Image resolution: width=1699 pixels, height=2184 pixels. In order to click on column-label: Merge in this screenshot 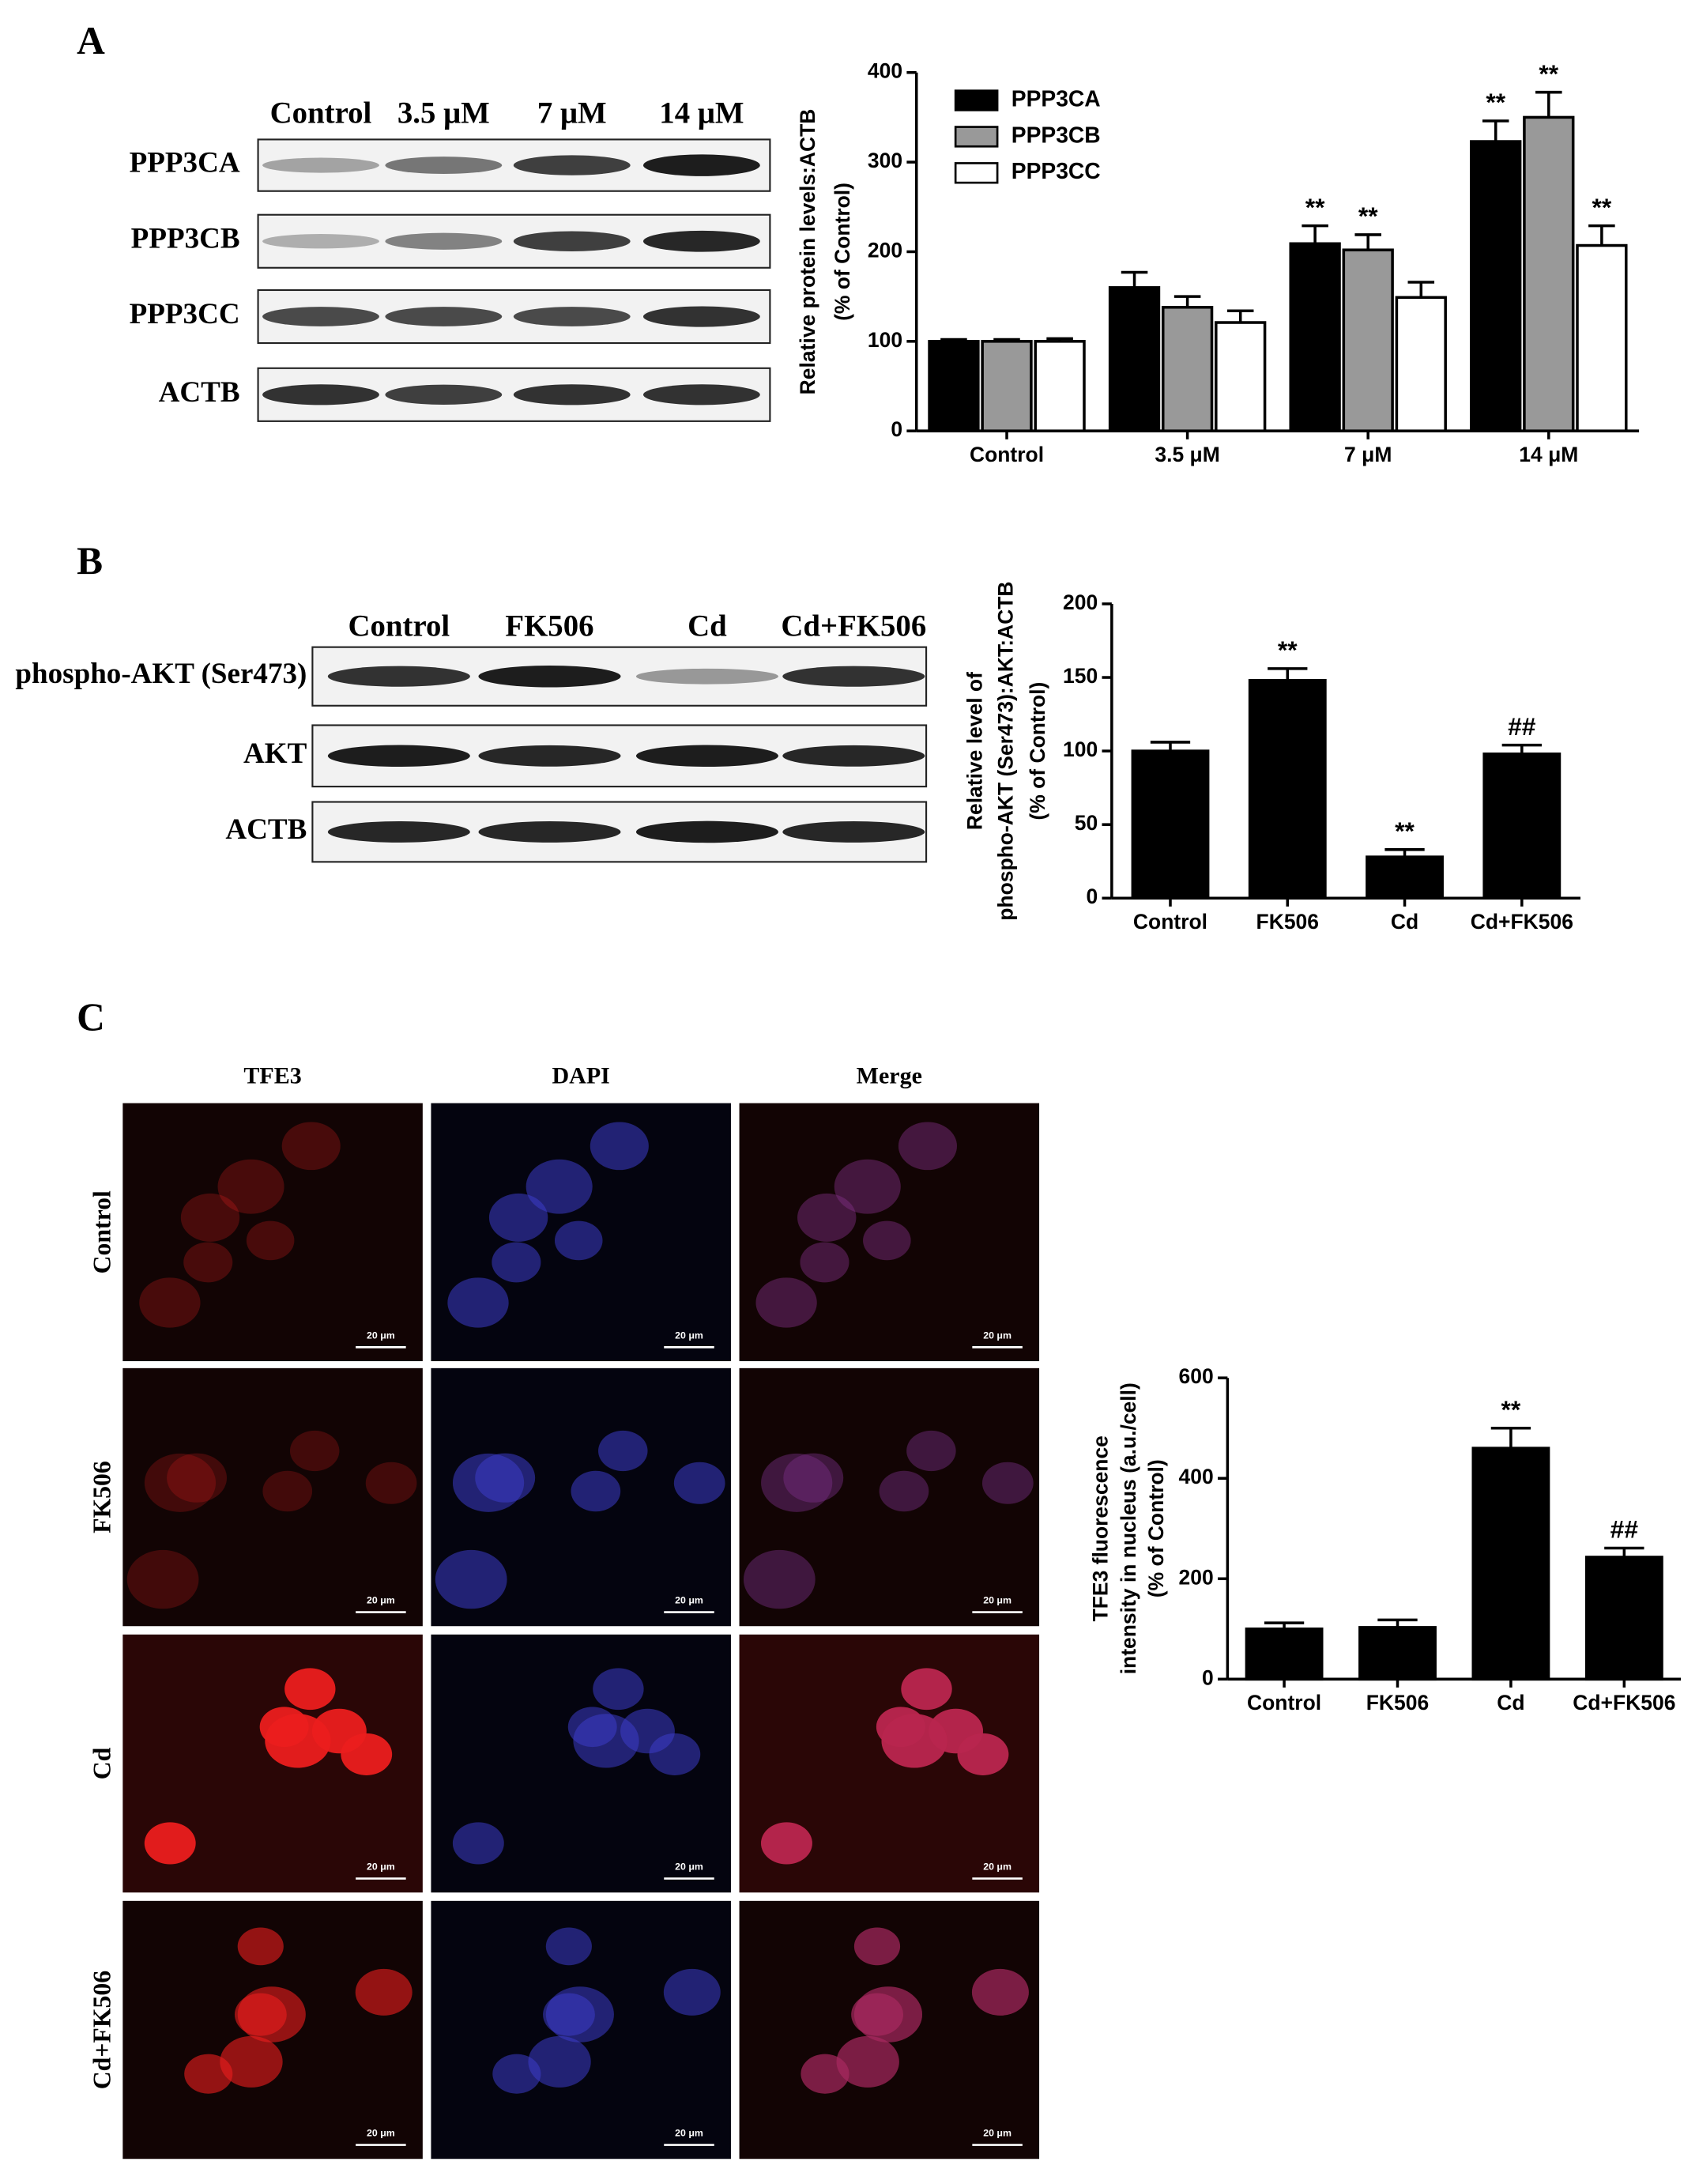, I will do `click(890, 1076)`.